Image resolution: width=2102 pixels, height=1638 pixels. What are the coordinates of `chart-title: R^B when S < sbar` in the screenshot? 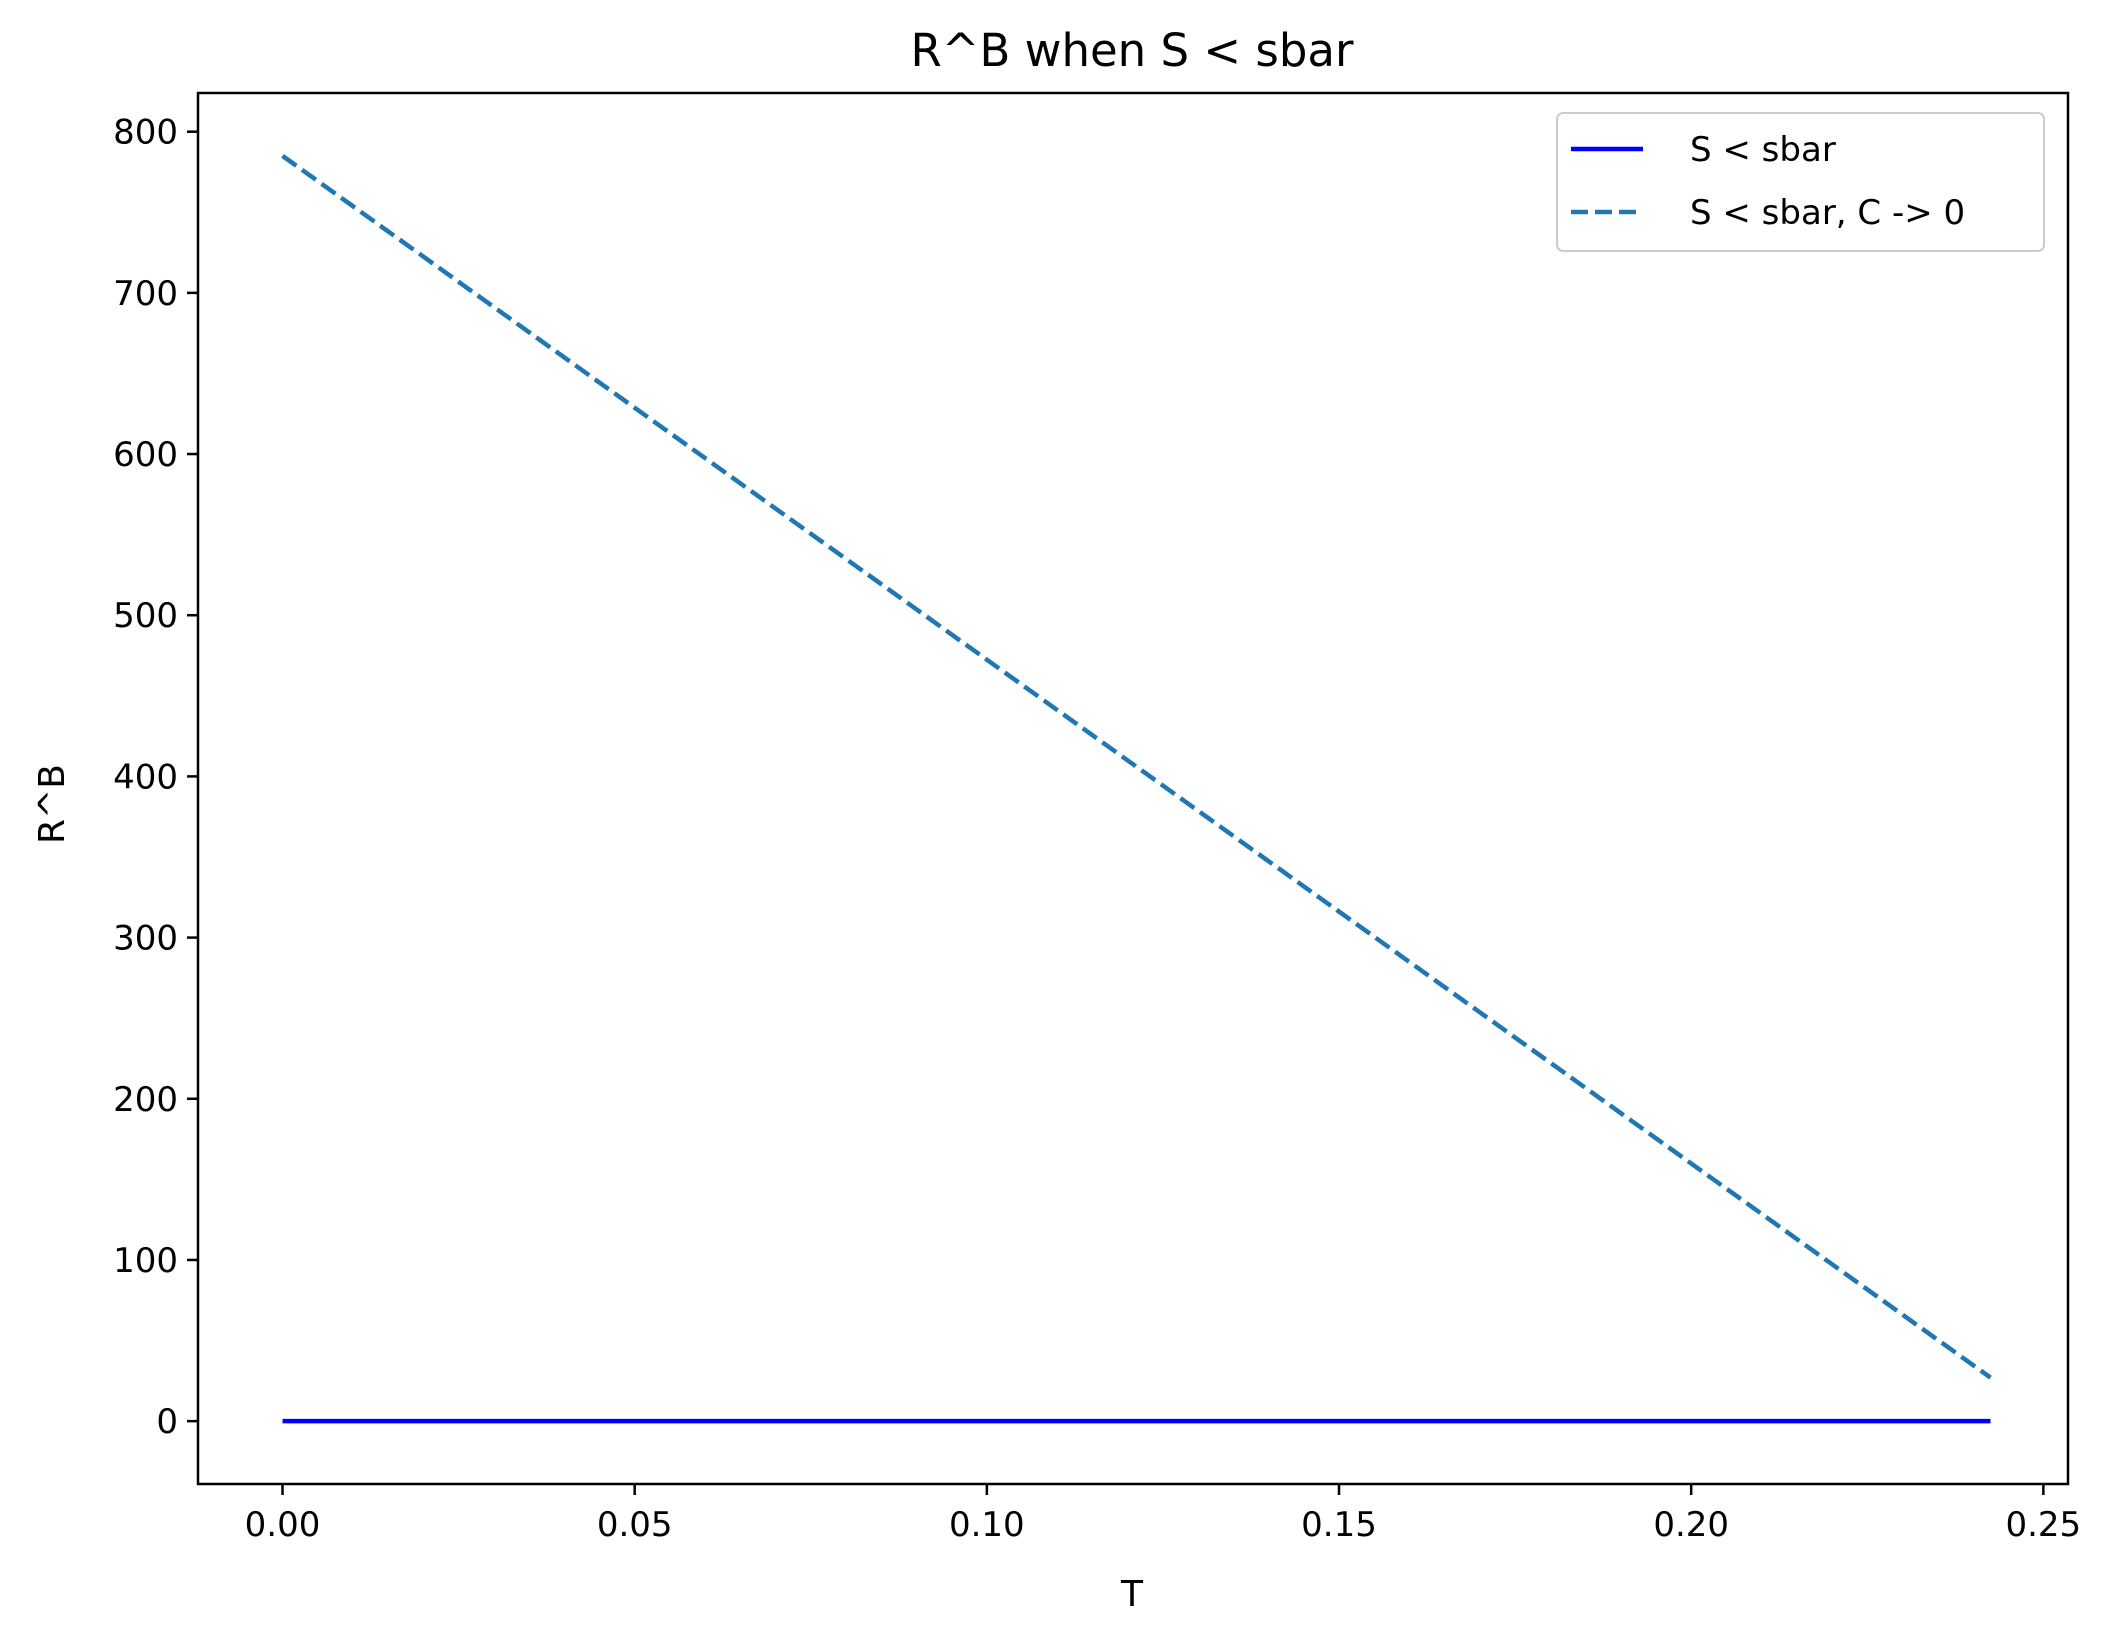 It's located at (1132, 50).